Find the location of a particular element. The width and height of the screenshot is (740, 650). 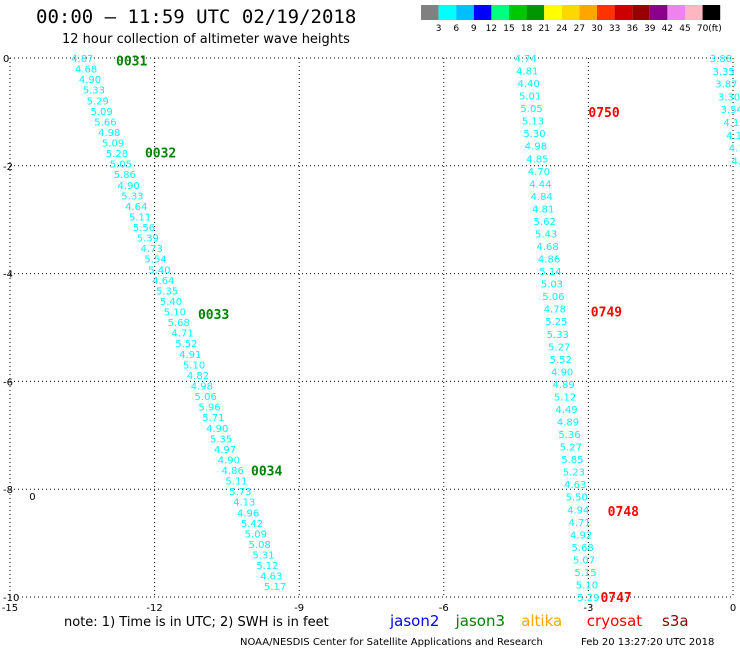

wave-height-value: 4.84 is located at coordinates (542, 197).